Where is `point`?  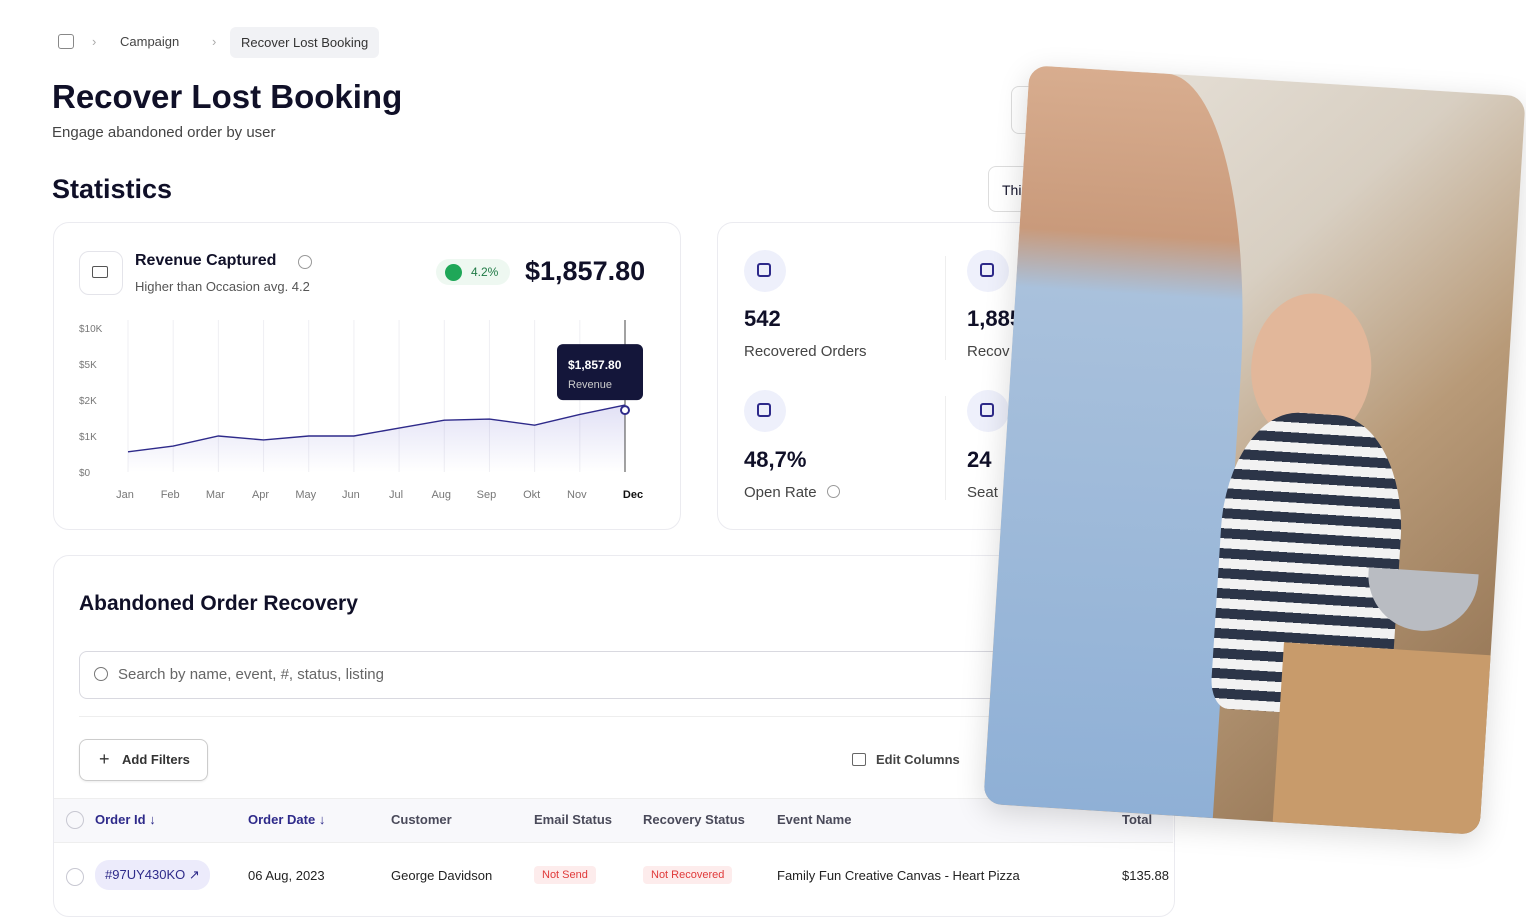
point is located at coordinates (625, 410).